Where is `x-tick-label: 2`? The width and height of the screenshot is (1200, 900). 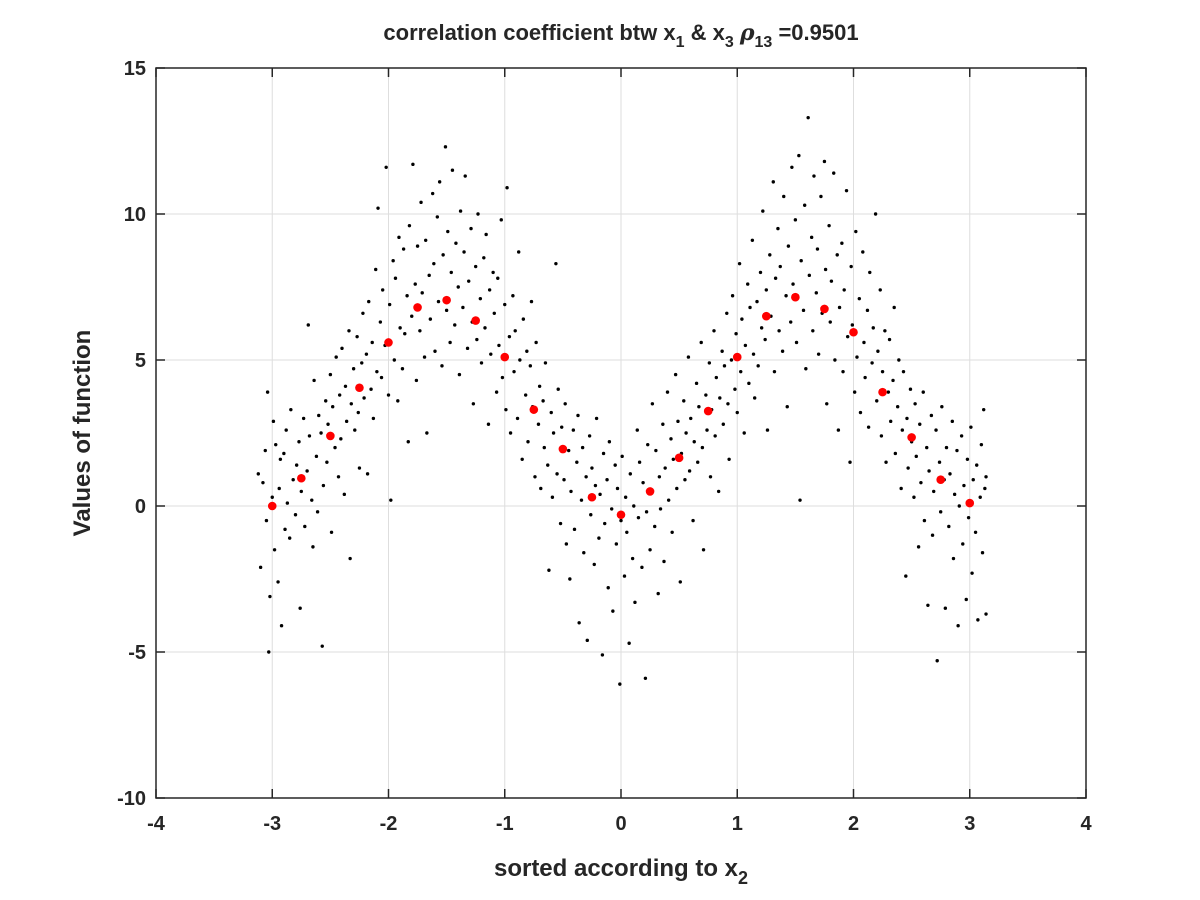 x-tick-label: 2 is located at coordinates (853, 824).